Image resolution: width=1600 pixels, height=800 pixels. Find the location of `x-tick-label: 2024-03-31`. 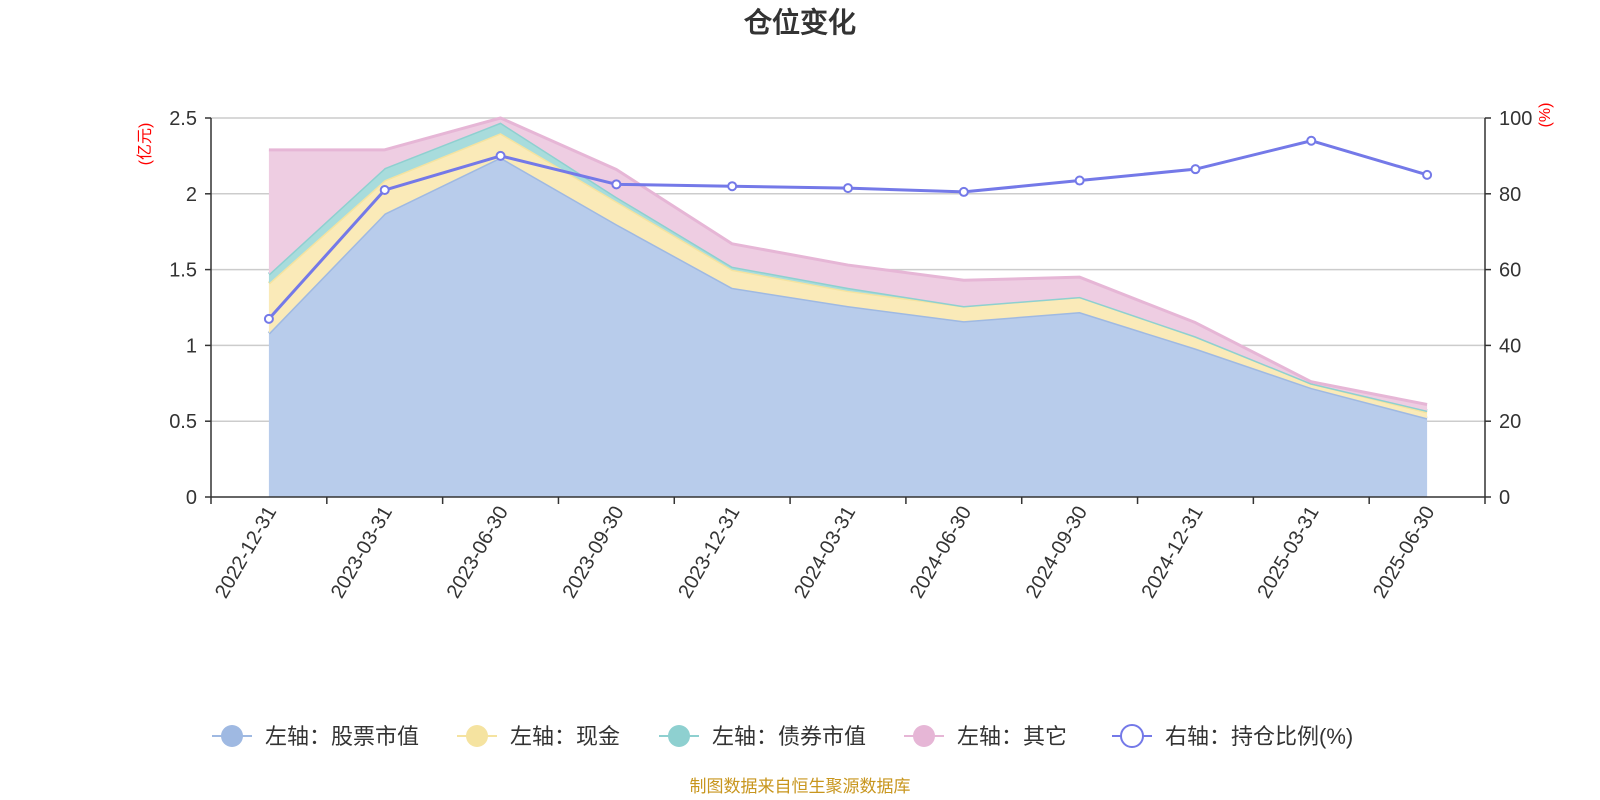

x-tick-label: 2024-03-31 is located at coordinates (825, 553).